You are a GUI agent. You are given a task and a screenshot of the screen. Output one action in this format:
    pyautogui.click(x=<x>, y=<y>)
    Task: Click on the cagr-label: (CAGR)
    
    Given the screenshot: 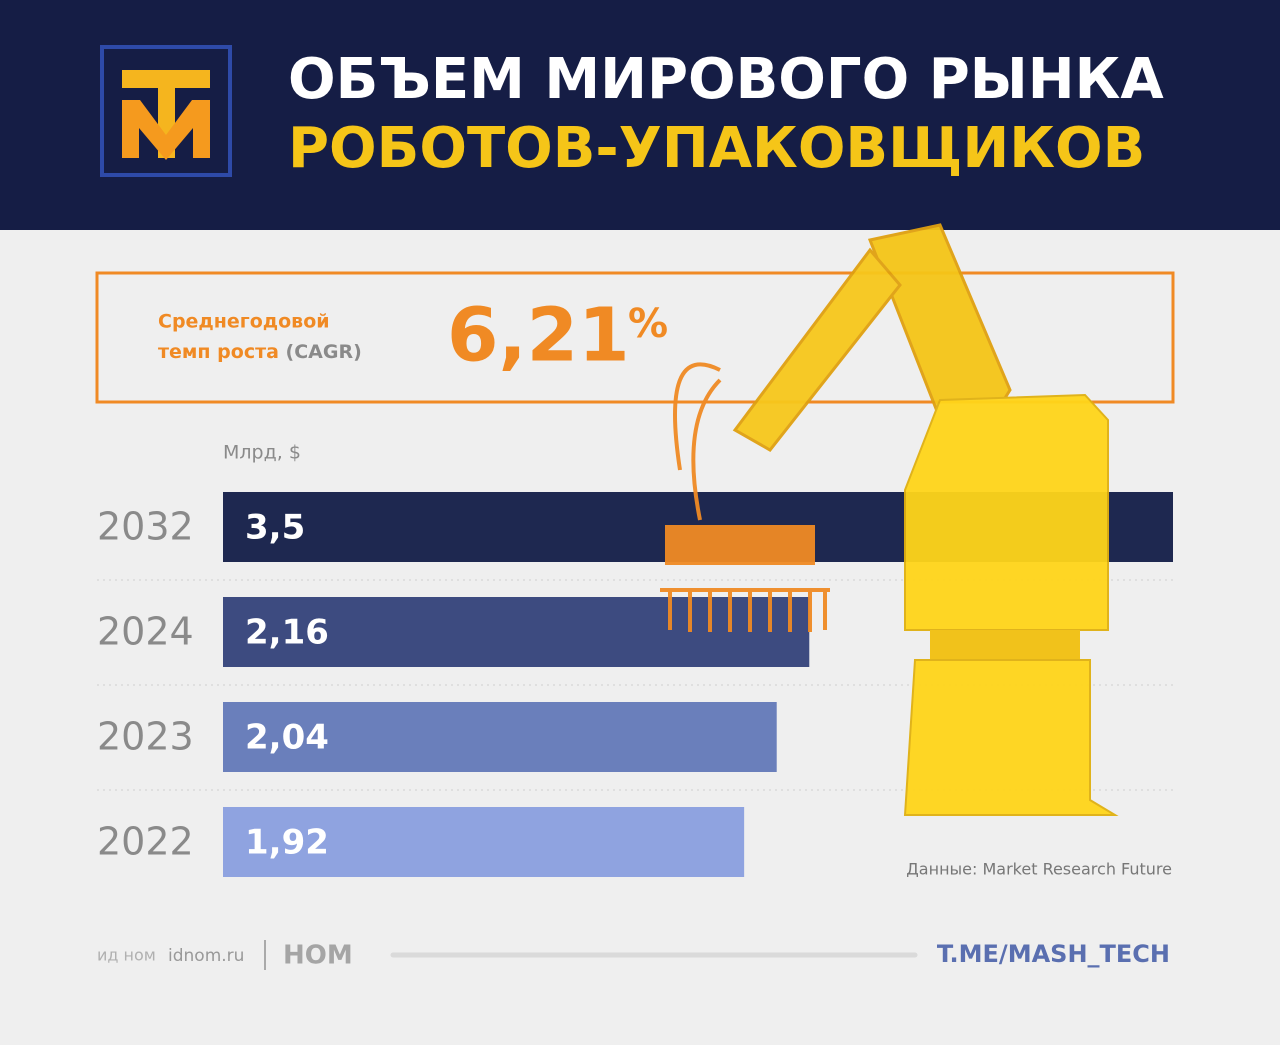 What is the action you would take?
    pyautogui.click(x=324, y=352)
    